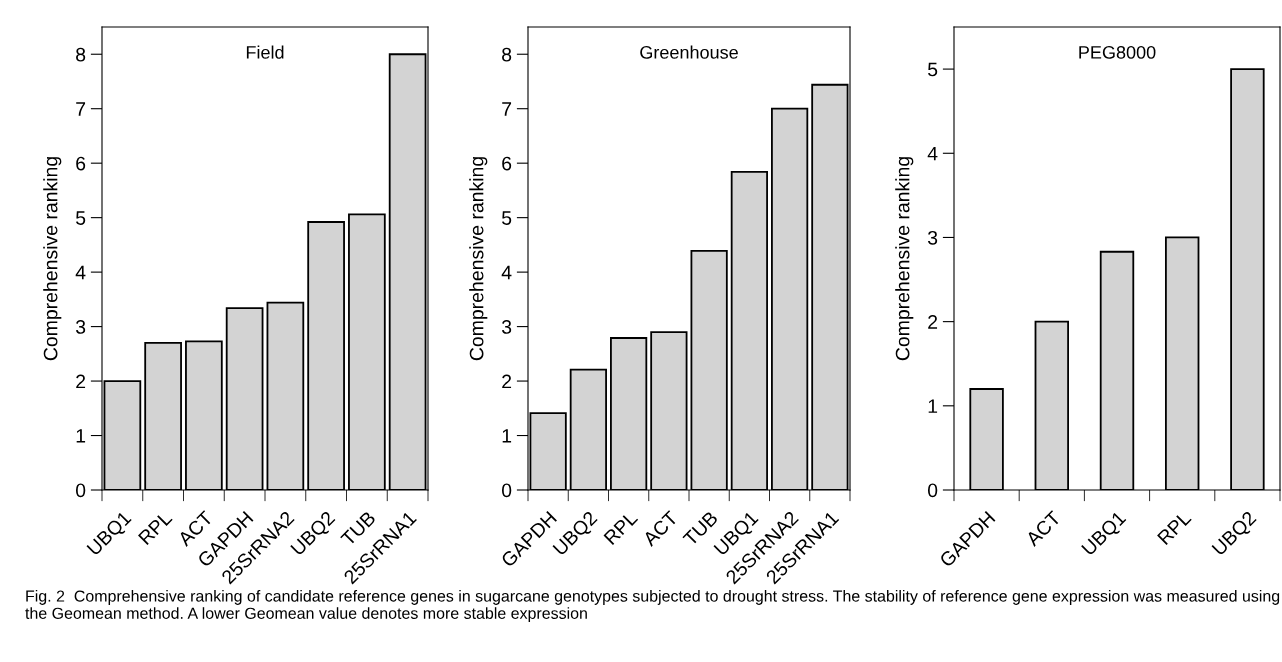 The width and height of the screenshot is (1282, 662). Describe the element at coordinates (689, 52) in the screenshot. I see `text: Greenhouse` at that location.